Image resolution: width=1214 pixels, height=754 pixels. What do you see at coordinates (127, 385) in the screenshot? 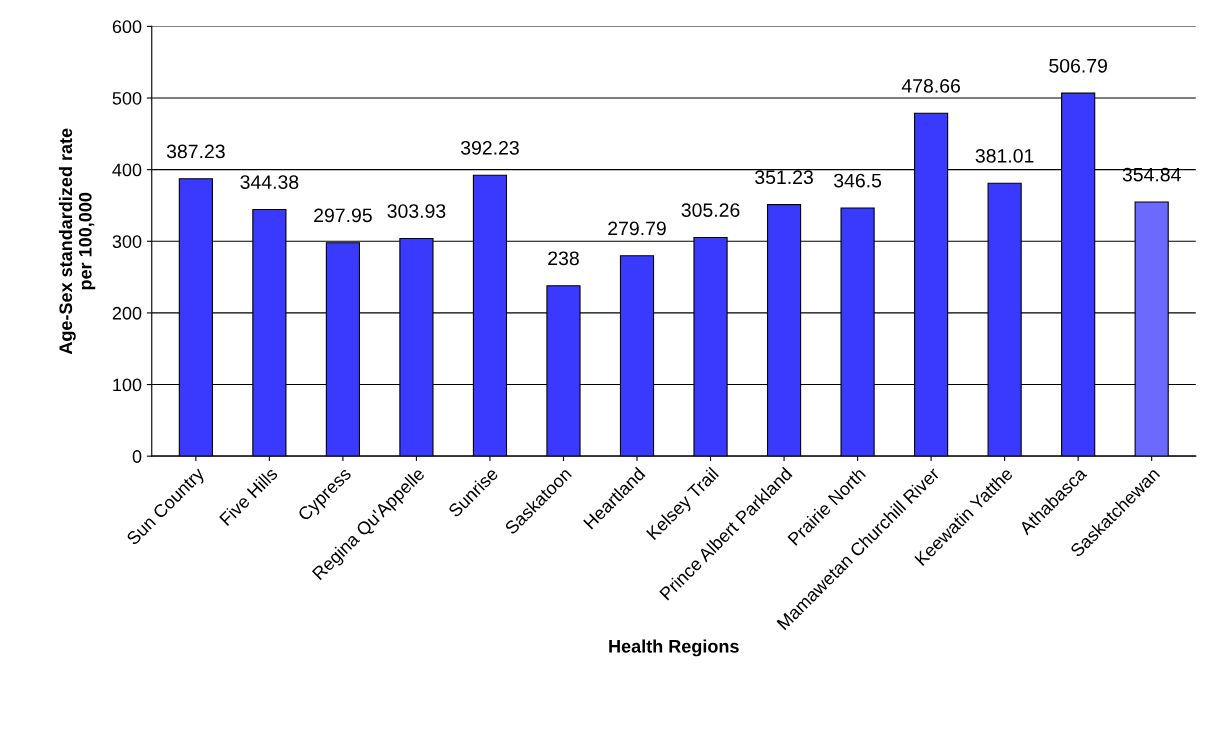
I see `y-tick-label: 100` at bounding box center [127, 385].